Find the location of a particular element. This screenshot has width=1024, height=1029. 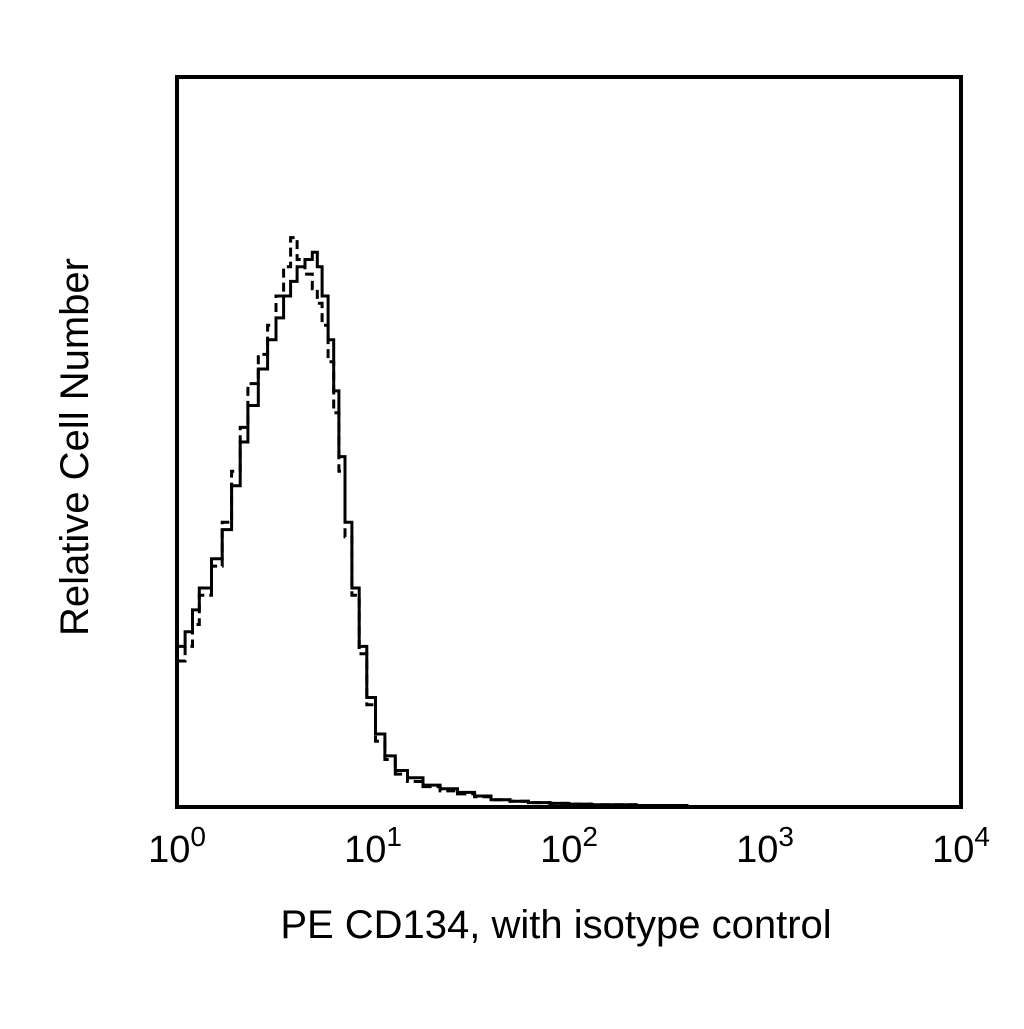

x-tick-label: 10⁴ is located at coordinates (961, 846).